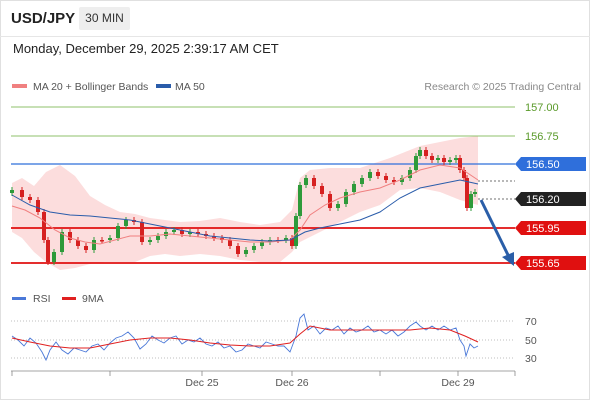 This screenshot has width=590, height=400. What do you see at coordinates (69, 298) in the screenshot?
I see `rsi-ma-legend-swatch` at bounding box center [69, 298].